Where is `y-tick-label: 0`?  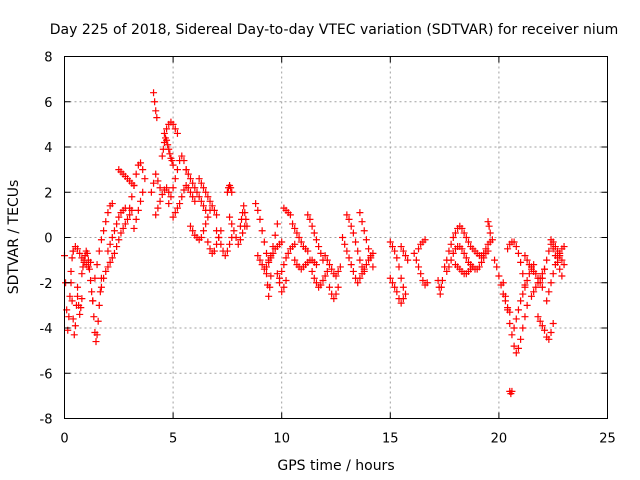 y-tick-label: 0 is located at coordinates (48, 239).